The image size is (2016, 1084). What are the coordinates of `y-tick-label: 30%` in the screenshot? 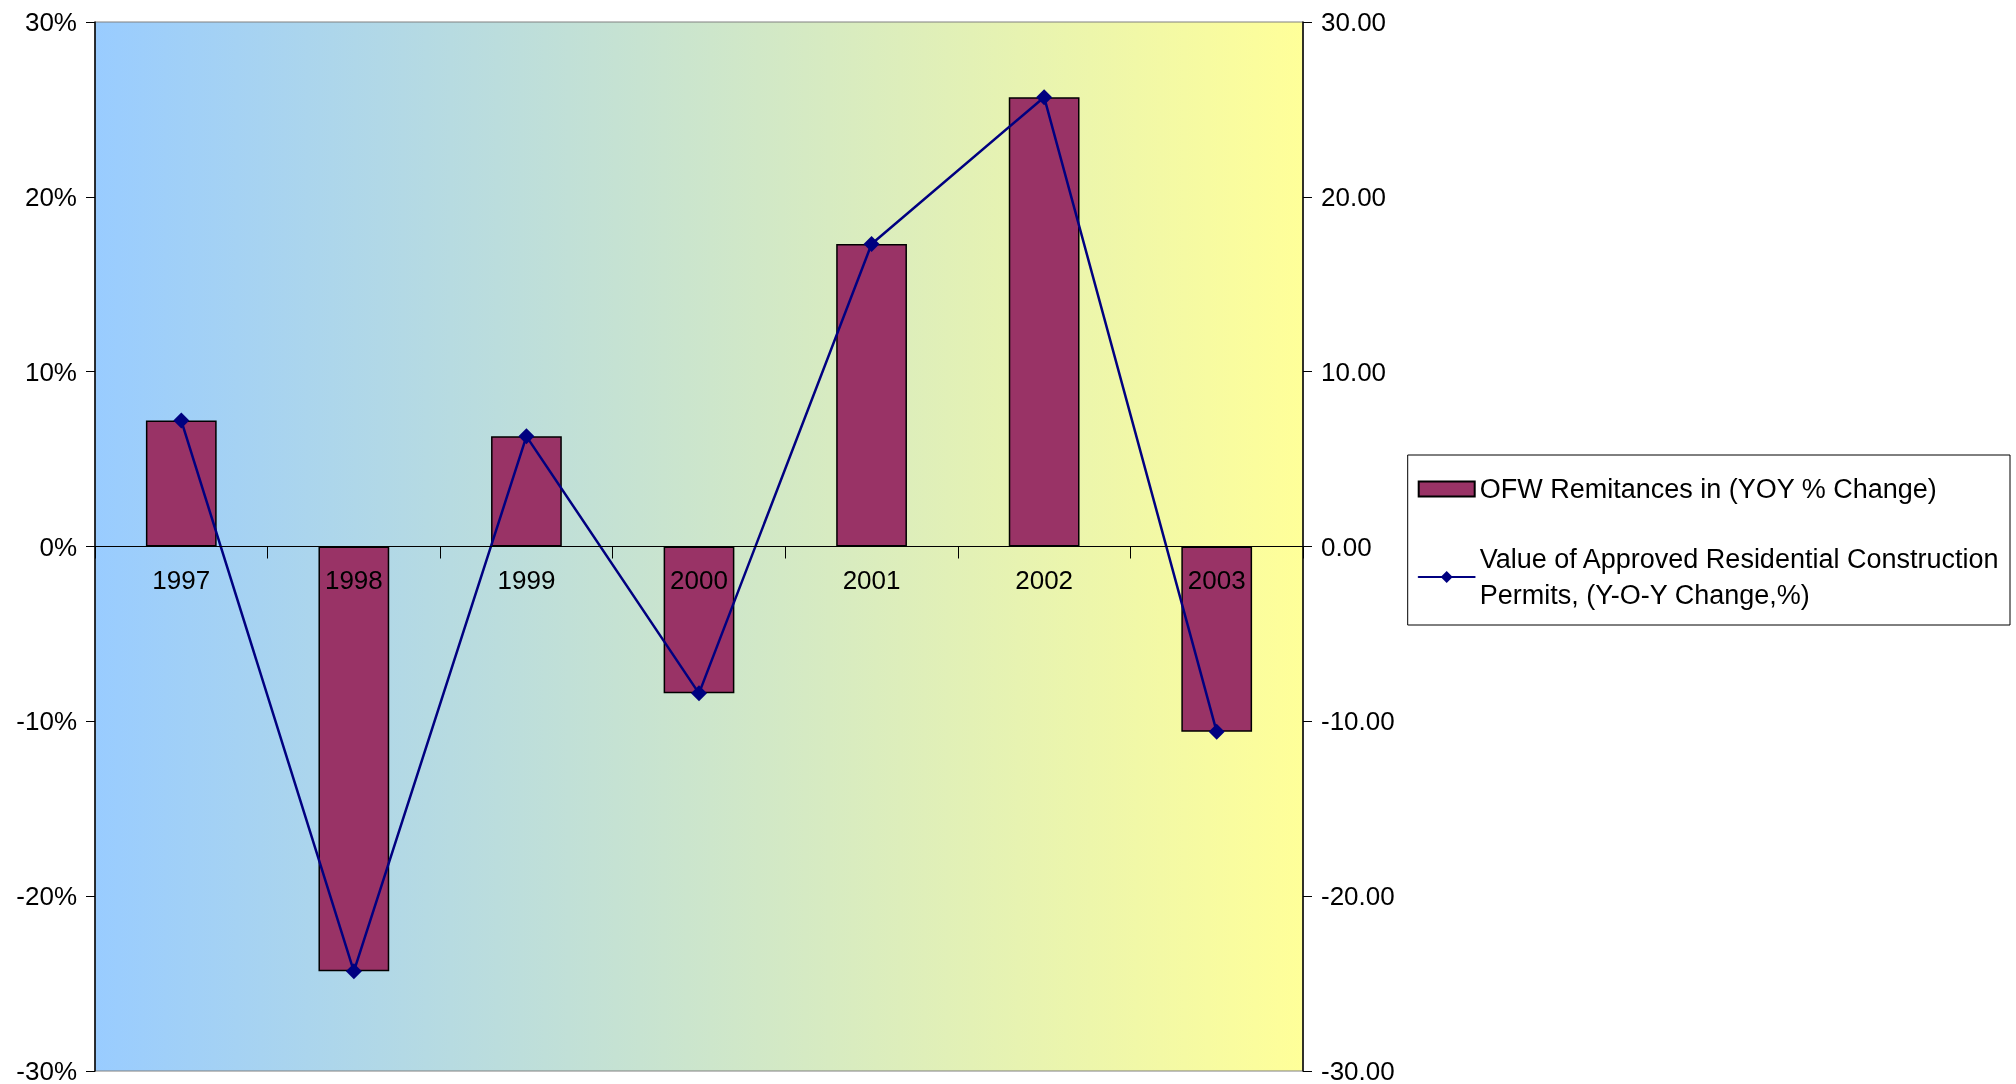 It's located at (50, 22).